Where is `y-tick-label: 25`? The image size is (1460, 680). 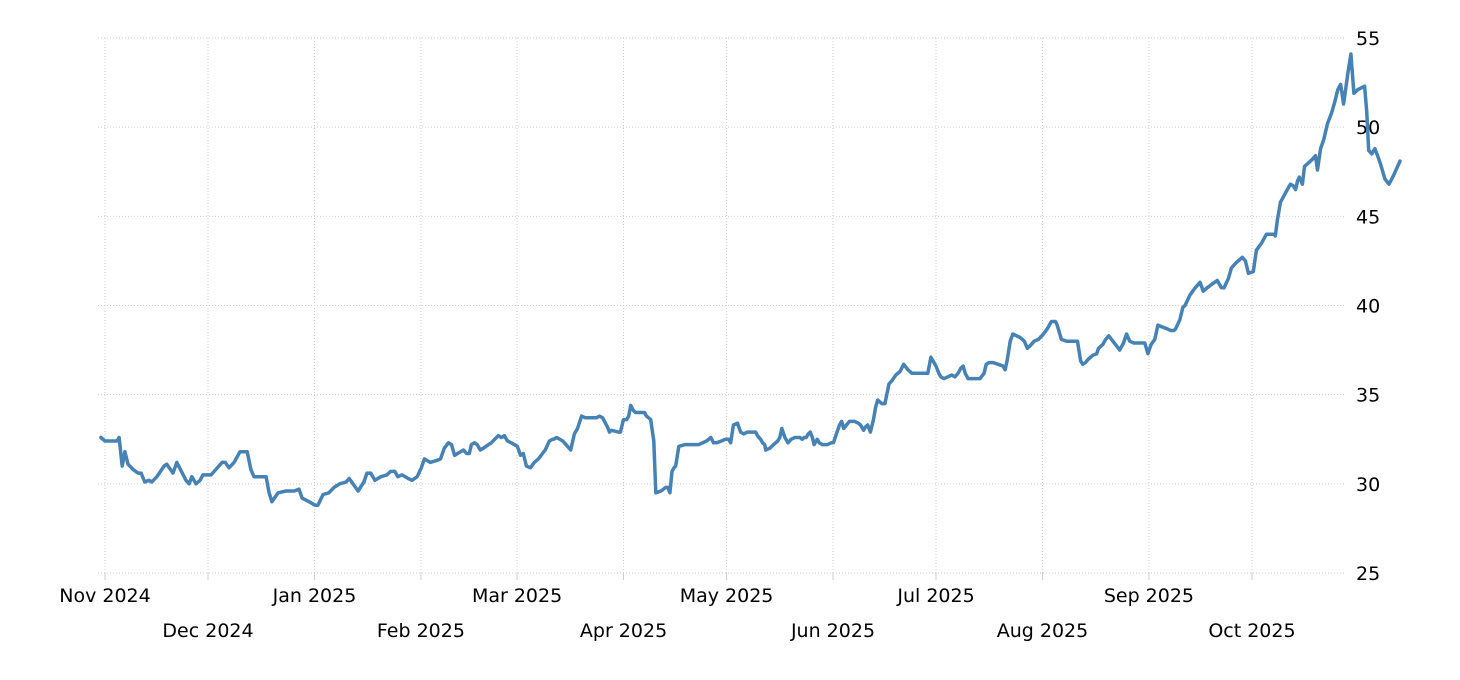 y-tick-label: 25 is located at coordinates (1368, 574).